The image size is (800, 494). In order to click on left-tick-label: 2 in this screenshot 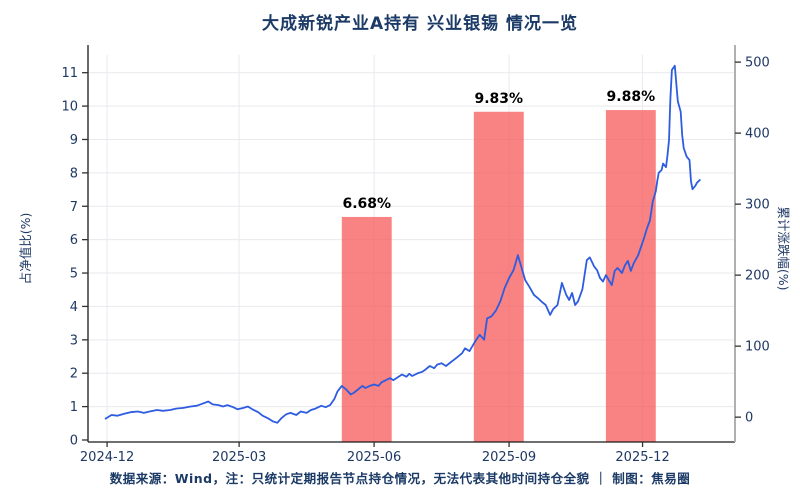, I will do `click(74, 374)`.